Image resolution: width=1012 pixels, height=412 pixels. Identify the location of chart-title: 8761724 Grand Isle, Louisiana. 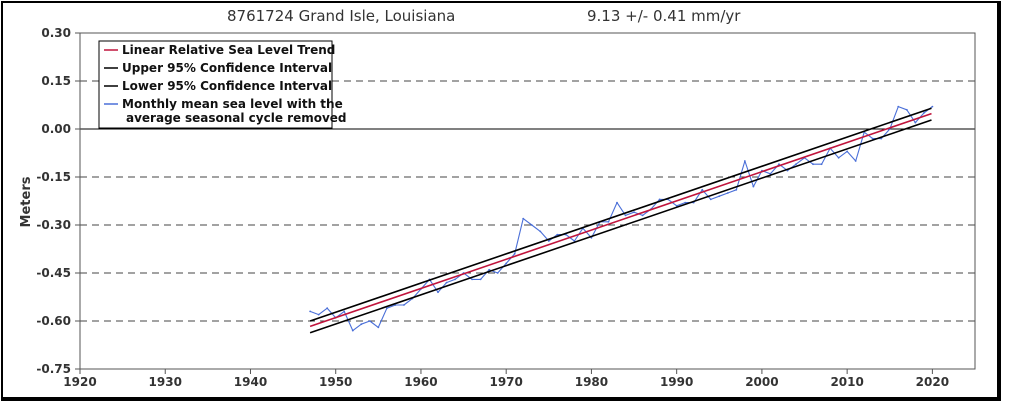
(341, 16).